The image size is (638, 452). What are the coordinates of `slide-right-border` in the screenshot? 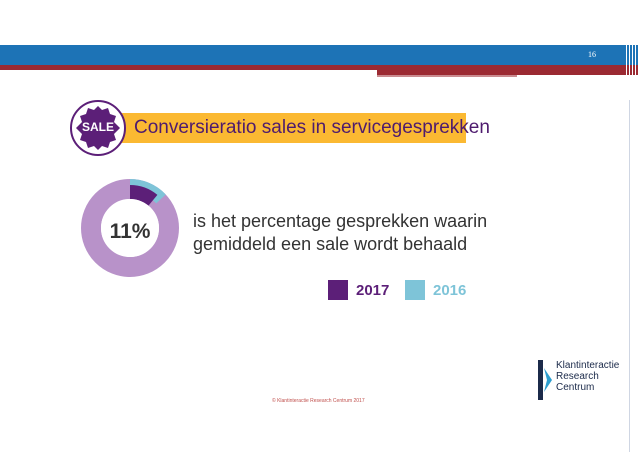 It's located at (629, 276).